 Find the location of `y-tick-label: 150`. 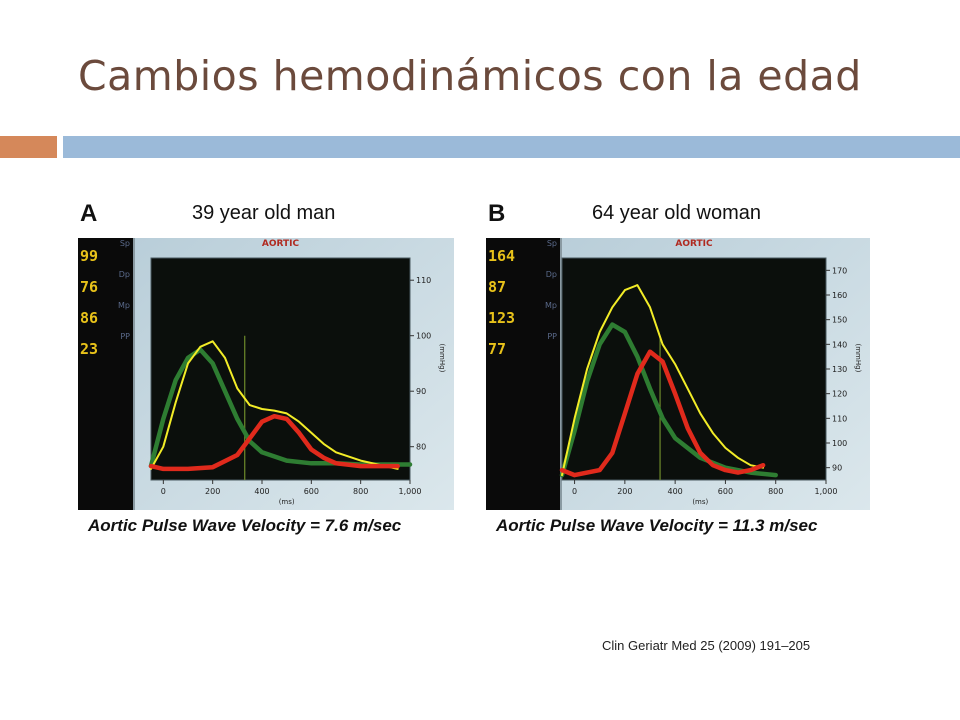

y-tick-label: 150 is located at coordinates (839, 320).